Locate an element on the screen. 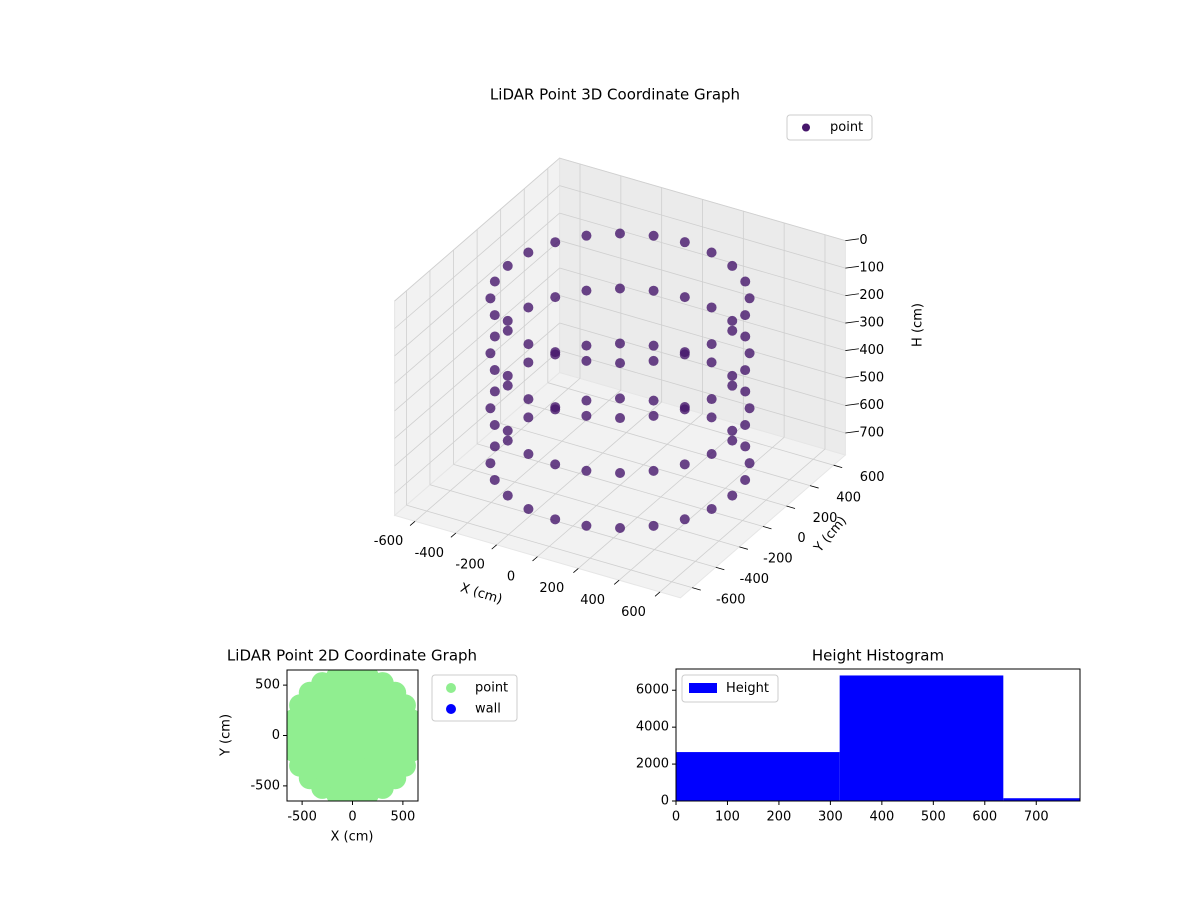  legend-box is located at coordinates (829, 127).